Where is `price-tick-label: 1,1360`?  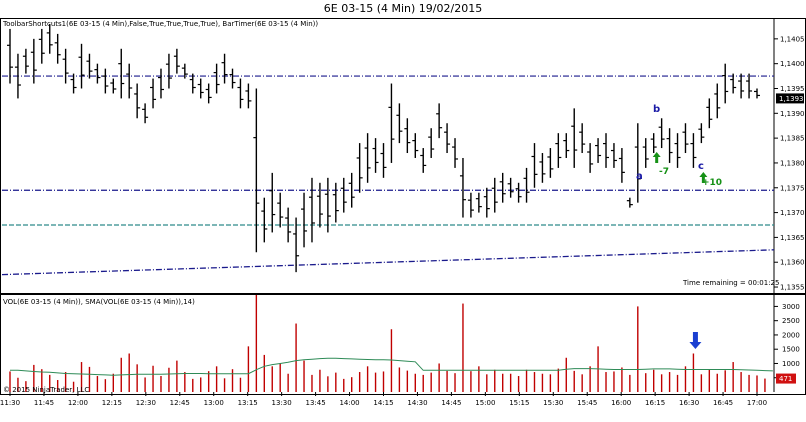
price-tick-label: 1,1360 is located at coordinates (792, 263).